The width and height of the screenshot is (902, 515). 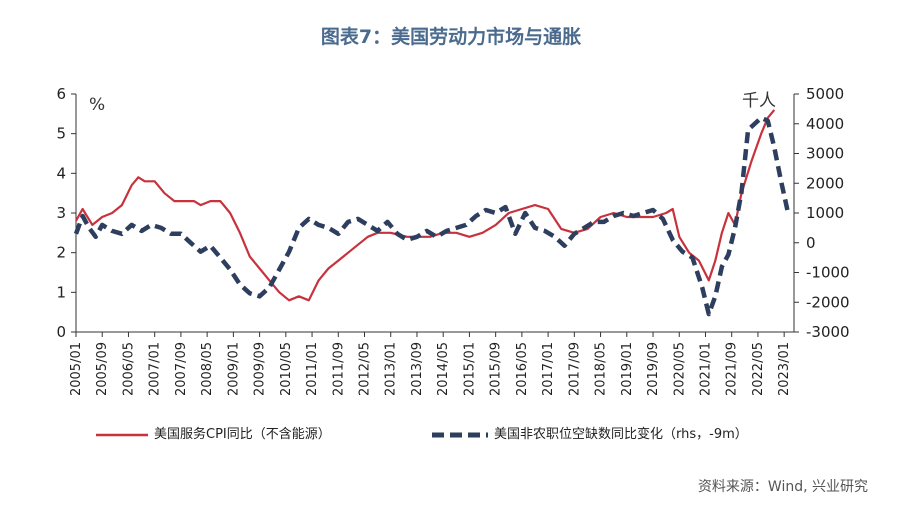 What do you see at coordinates (61, 134) in the screenshot?
I see `left-tick-label: 5` at bounding box center [61, 134].